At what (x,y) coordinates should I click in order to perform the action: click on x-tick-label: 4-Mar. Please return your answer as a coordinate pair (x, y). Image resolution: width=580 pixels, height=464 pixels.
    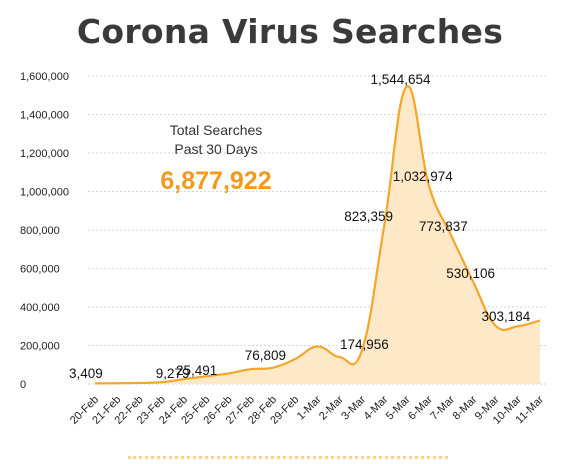
    Looking at the image, I should click on (376, 407).